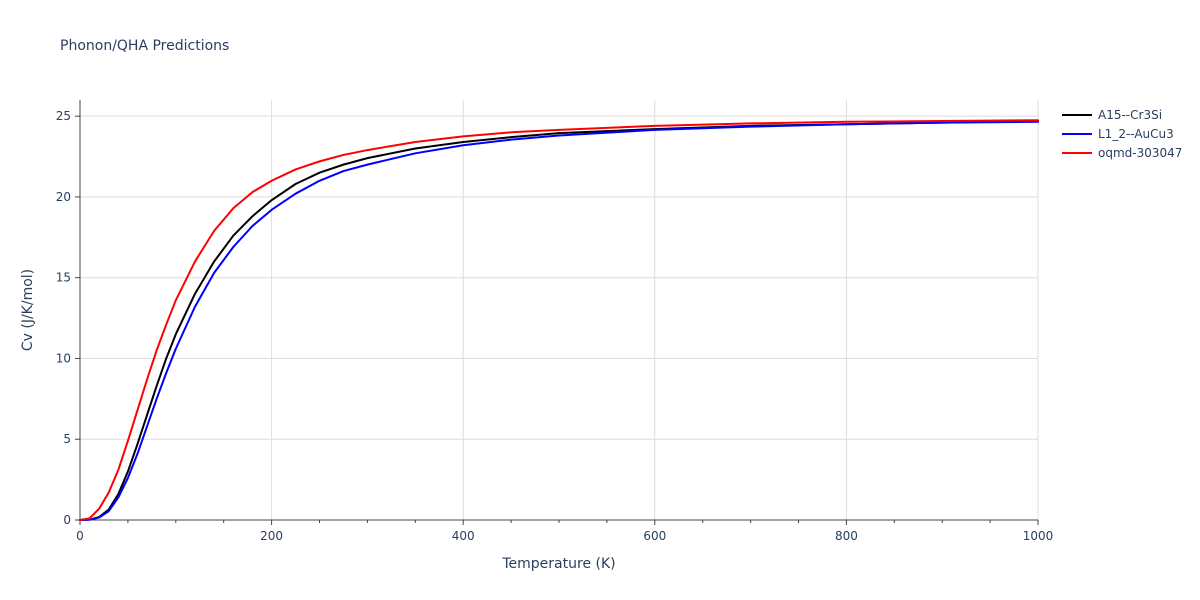 The image size is (1200, 600). What do you see at coordinates (654, 536) in the screenshot?
I see `x-tick-label: 600` at bounding box center [654, 536].